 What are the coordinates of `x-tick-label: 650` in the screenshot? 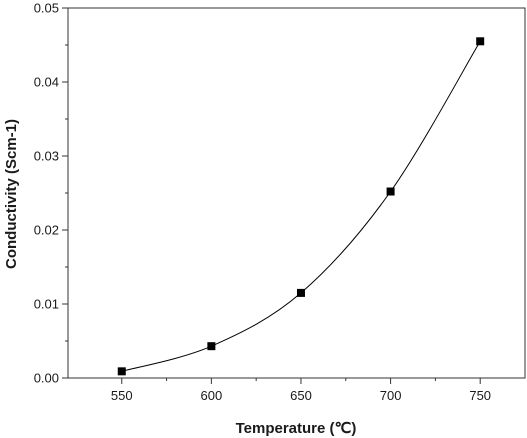 It's located at (301, 395).